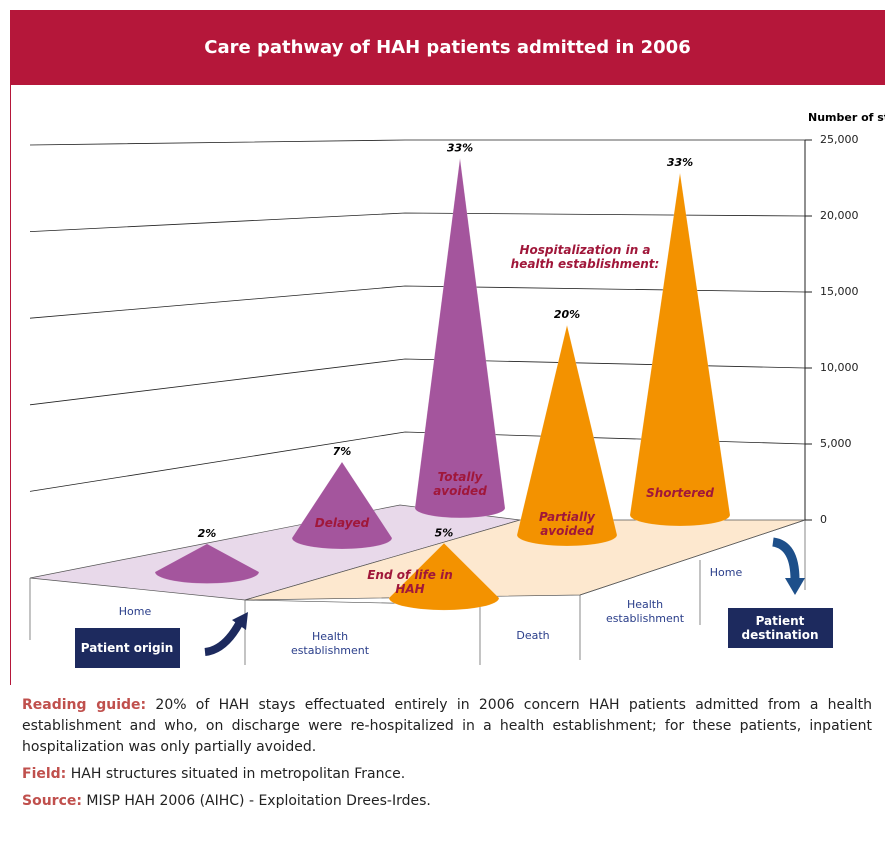 This screenshot has width=885, height=848. What do you see at coordinates (240, 621) in the screenshot?
I see `origin-arrow-head` at bounding box center [240, 621].